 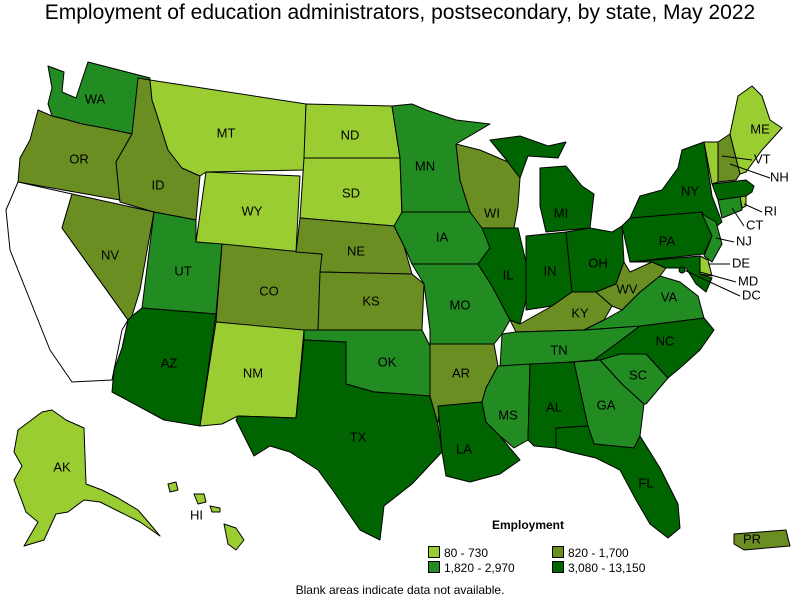 I want to click on leader-lines, so click(x=727, y=226).